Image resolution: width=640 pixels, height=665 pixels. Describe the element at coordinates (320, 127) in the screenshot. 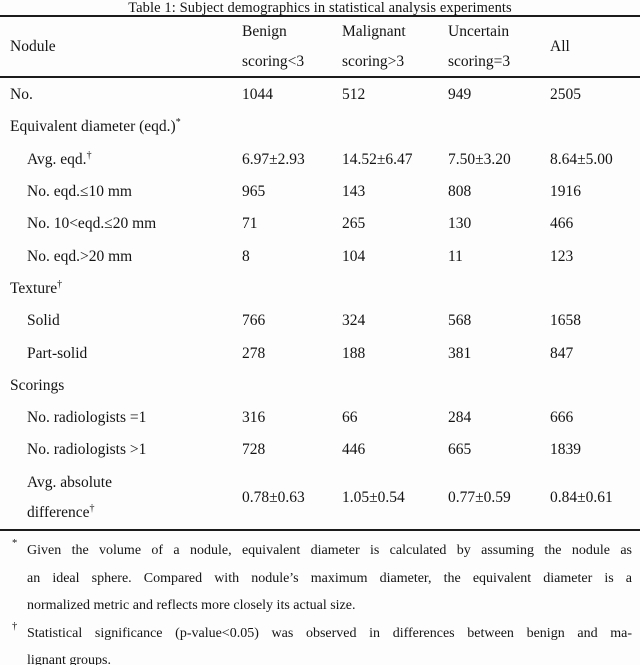

I see `table-row: Equivalent diameter (eqd.)*` at that location.